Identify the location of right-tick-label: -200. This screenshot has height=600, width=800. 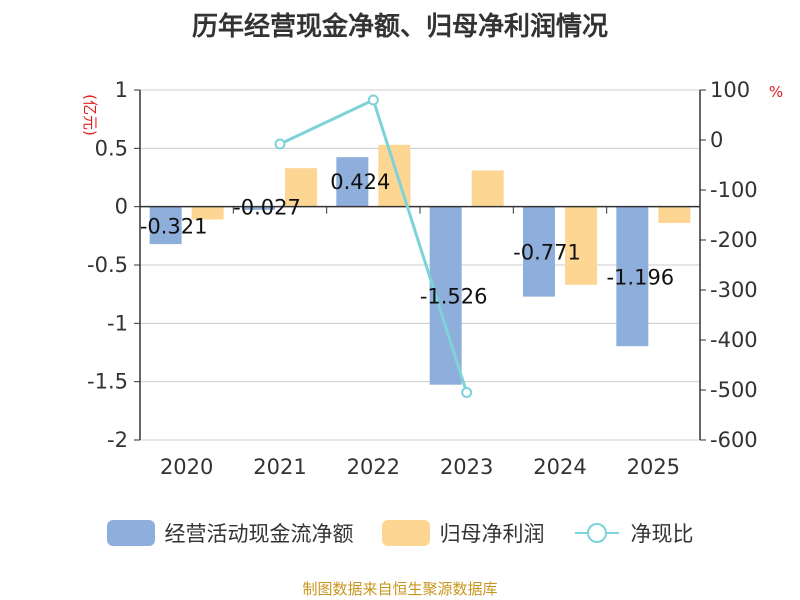
(734, 240).